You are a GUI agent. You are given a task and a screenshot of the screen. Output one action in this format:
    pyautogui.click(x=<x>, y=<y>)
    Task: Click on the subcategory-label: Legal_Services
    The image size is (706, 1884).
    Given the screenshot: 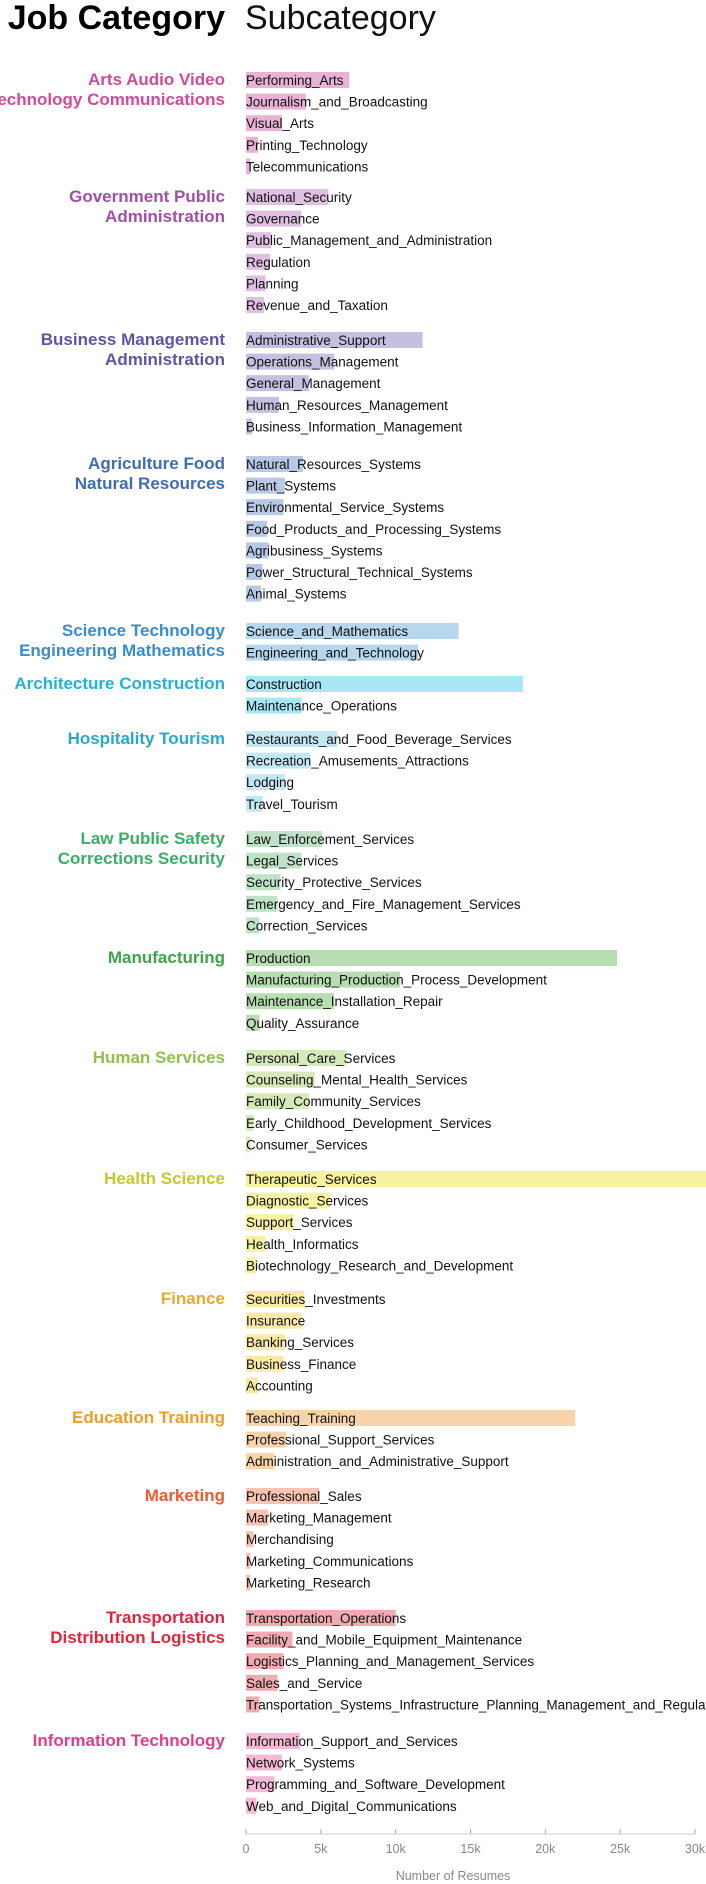 What is the action you would take?
    pyautogui.click(x=292, y=861)
    